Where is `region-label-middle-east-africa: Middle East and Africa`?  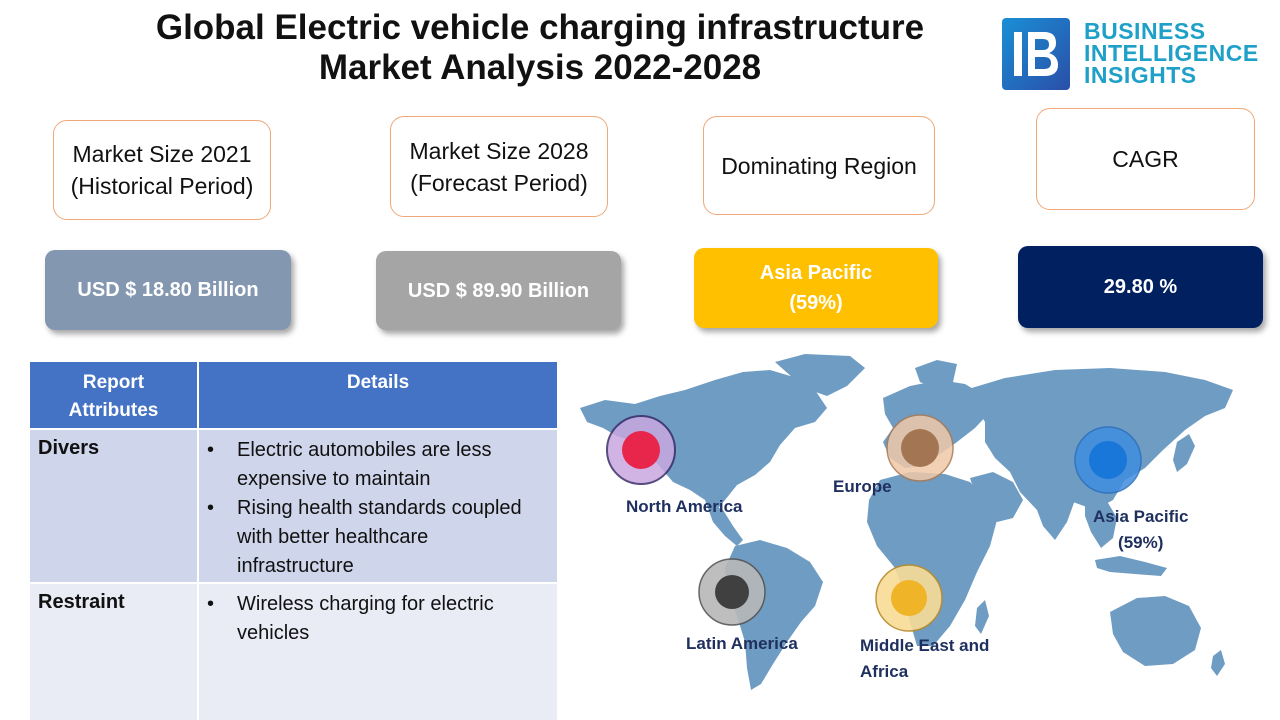
region-label-middle-east-africa: Middle East and Africa is located at coordinates (925, 658).